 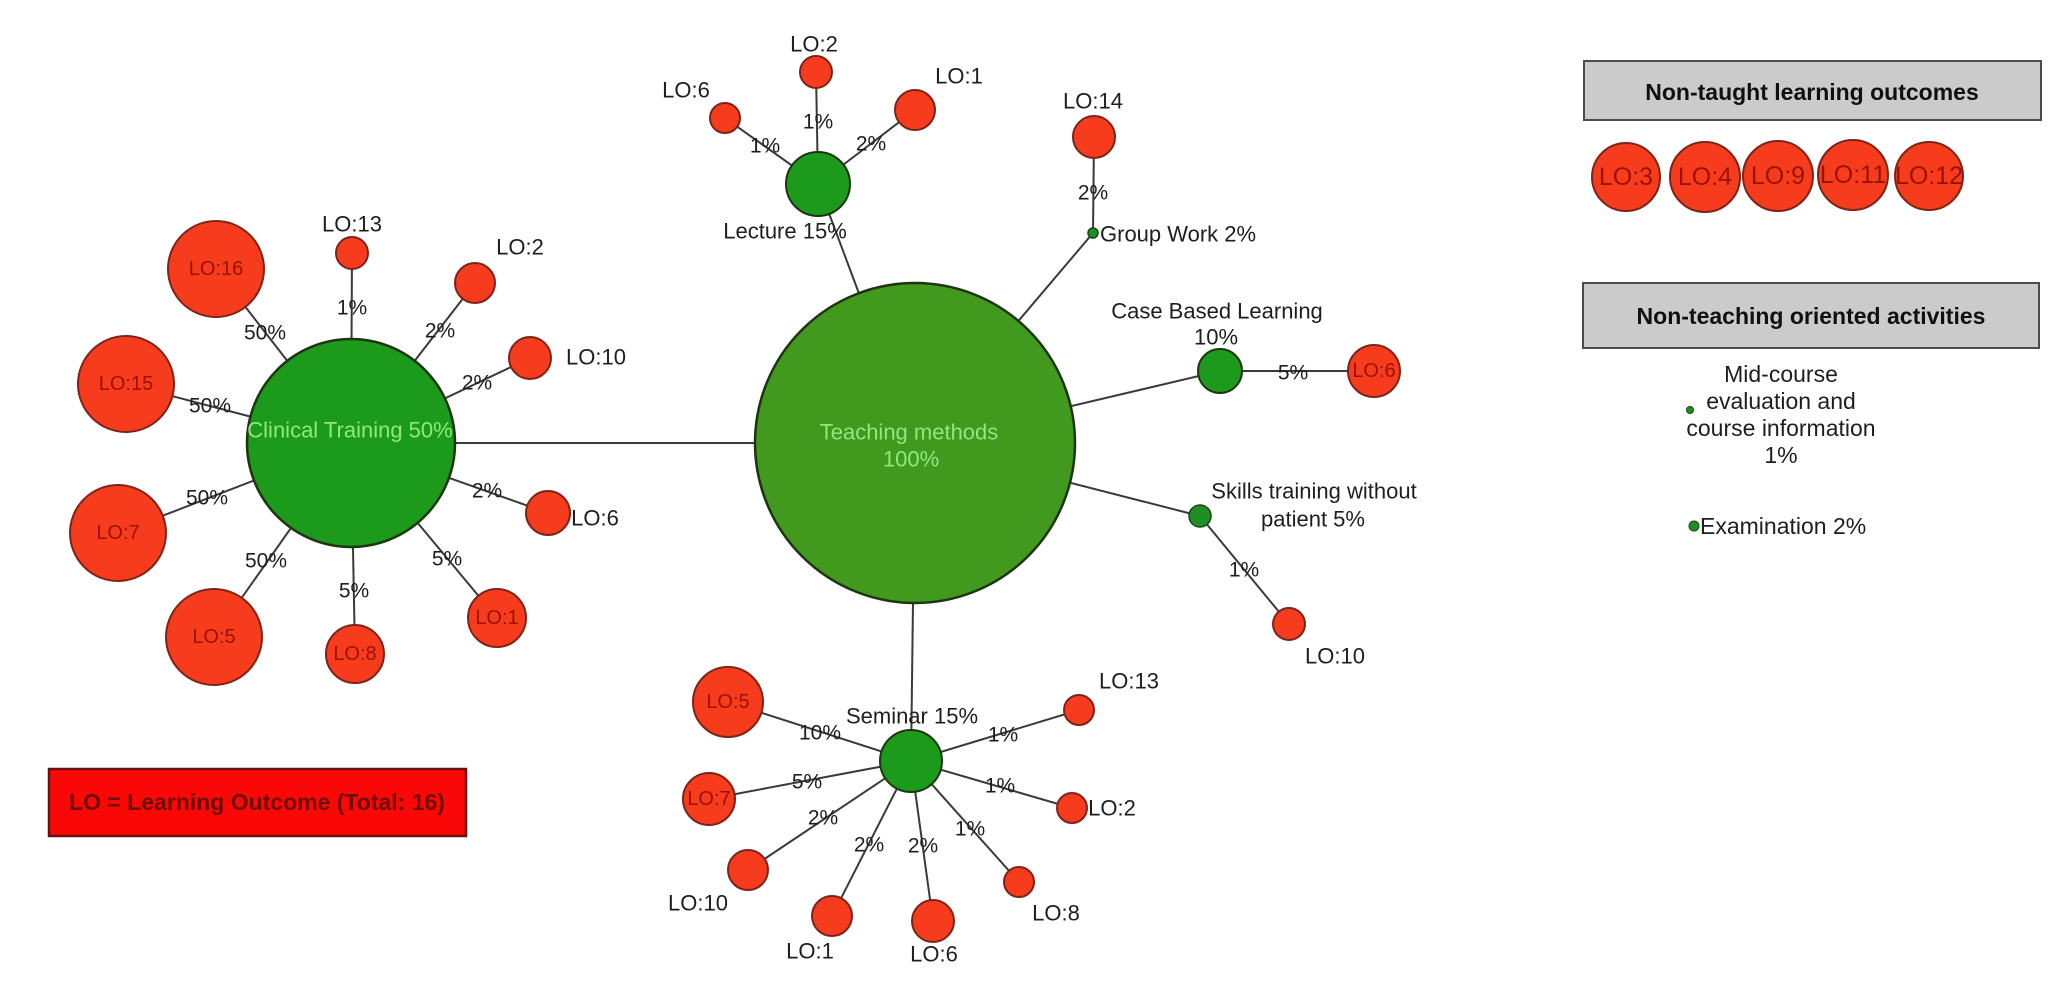 I want to click on svg-text: Lecture 15%, so click(x=785, y=231).